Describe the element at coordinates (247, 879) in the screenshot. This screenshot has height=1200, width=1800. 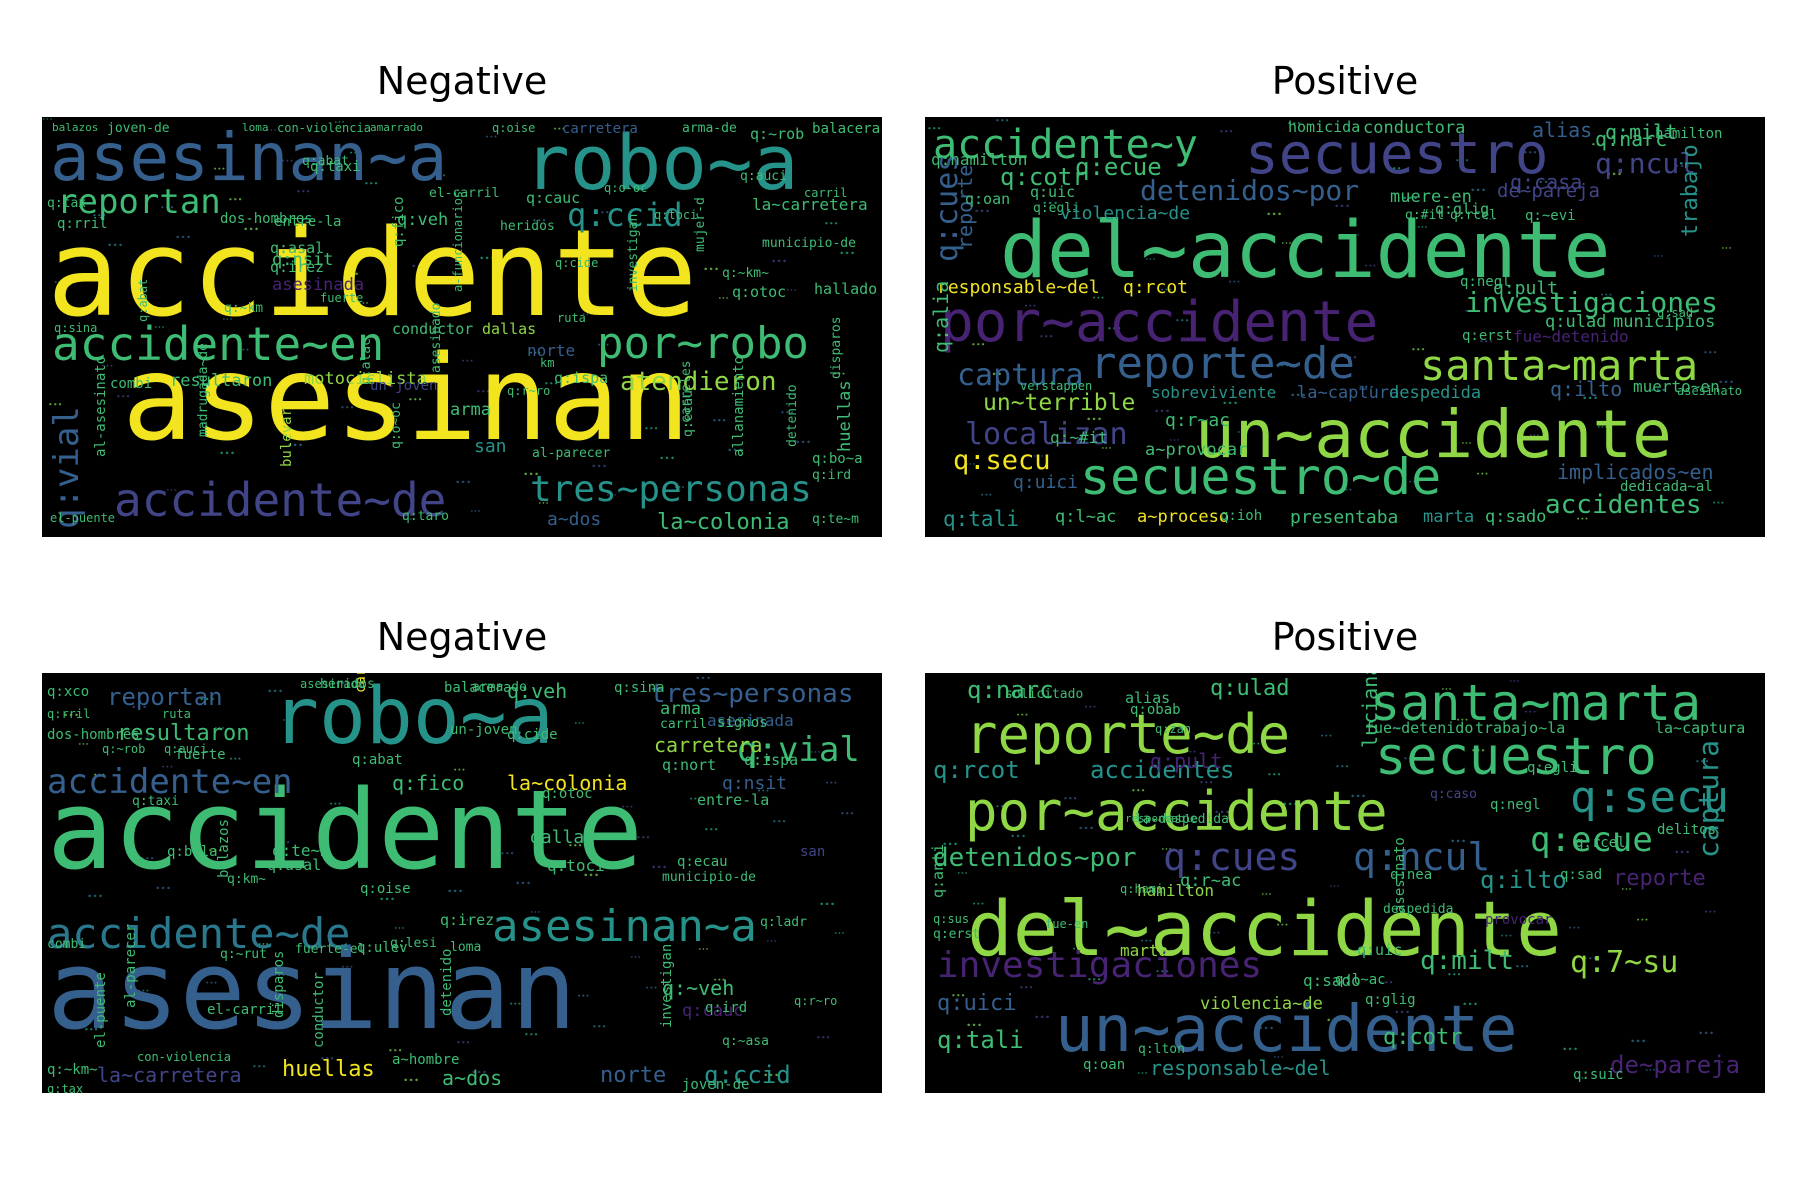
I see `cloud-word: q:km~` at that location.